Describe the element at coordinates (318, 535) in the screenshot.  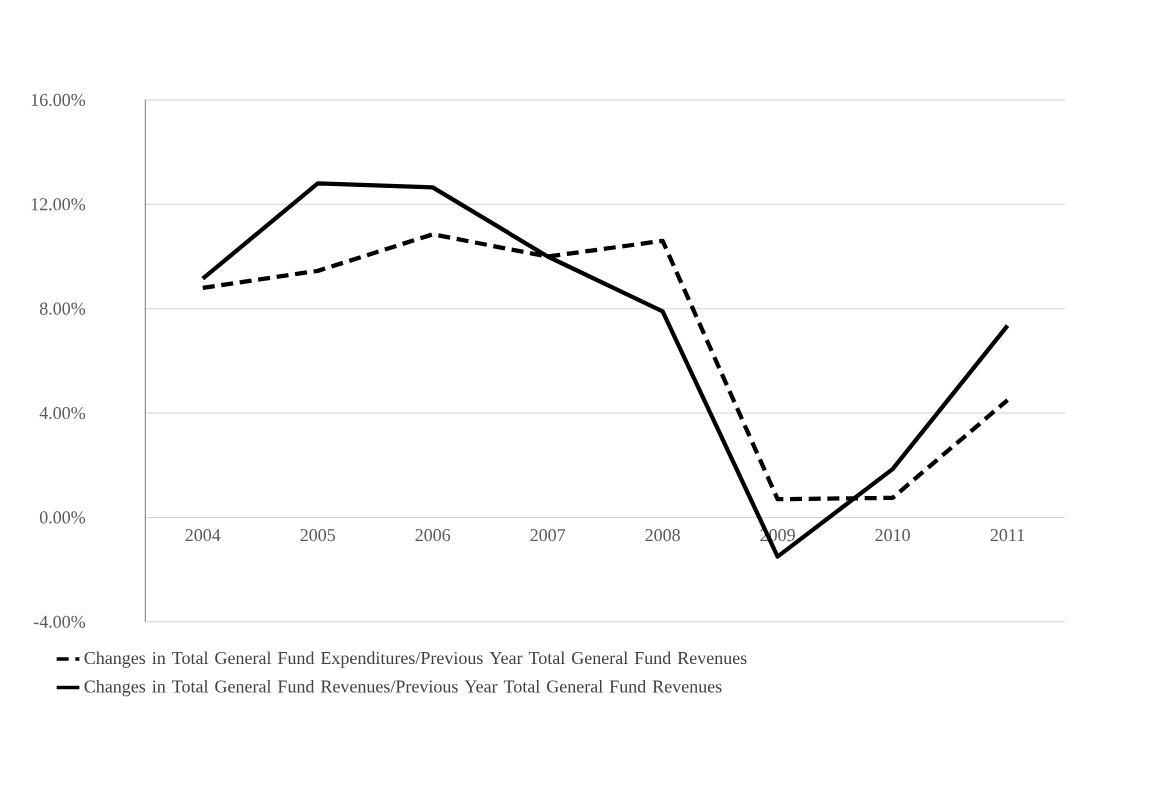
I see `x-tick-label: 2005` at that location.